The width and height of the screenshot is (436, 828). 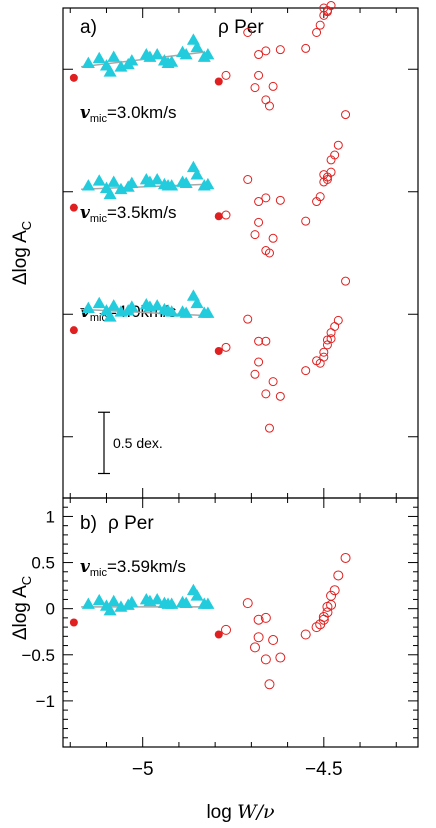 I want to click on x-axis-label: log W/ν, so click(x=240, y=812).